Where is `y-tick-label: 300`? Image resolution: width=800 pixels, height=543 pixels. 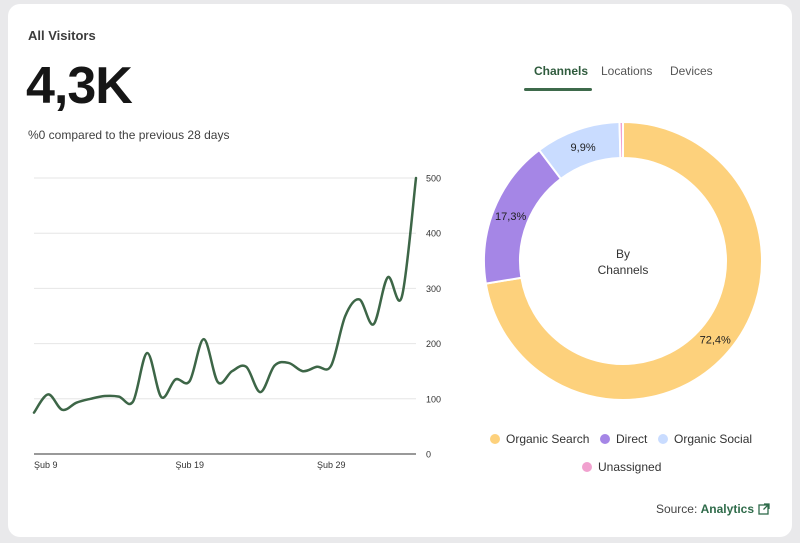 y-tick-label: 300 is located at coordinates (433, 289).